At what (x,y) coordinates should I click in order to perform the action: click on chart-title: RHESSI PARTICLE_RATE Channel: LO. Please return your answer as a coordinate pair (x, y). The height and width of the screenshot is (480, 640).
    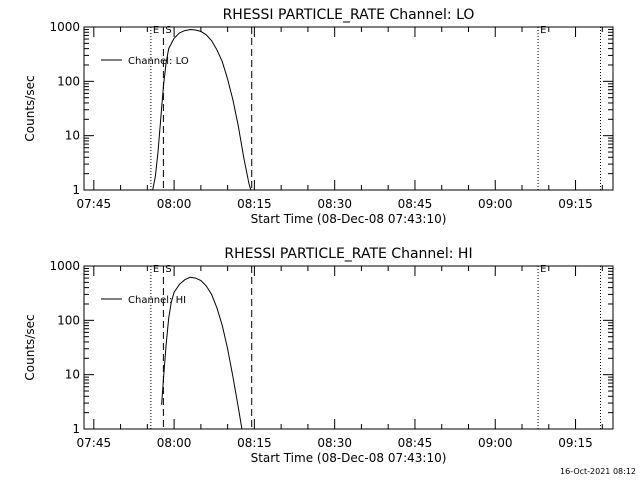
    Looking at the image, I should click on (349, 15).